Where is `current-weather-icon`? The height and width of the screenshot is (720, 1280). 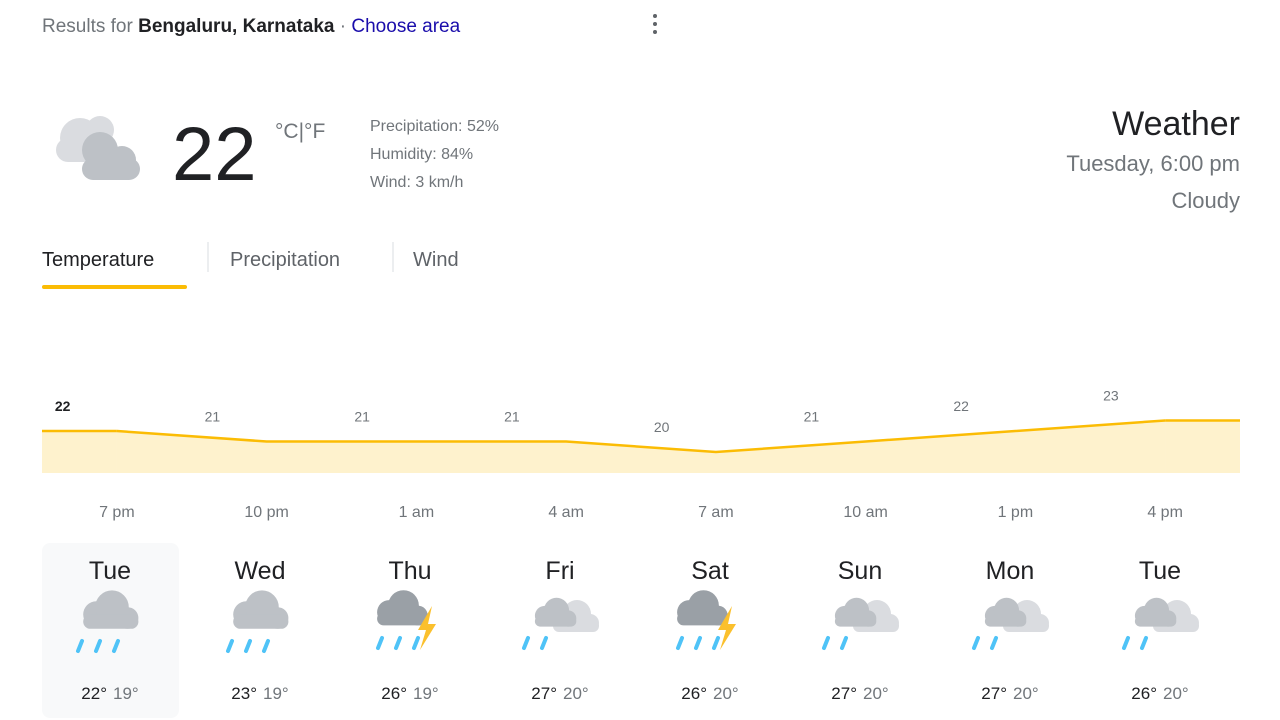 current-weather-icon is located at coordinates (98, 148).